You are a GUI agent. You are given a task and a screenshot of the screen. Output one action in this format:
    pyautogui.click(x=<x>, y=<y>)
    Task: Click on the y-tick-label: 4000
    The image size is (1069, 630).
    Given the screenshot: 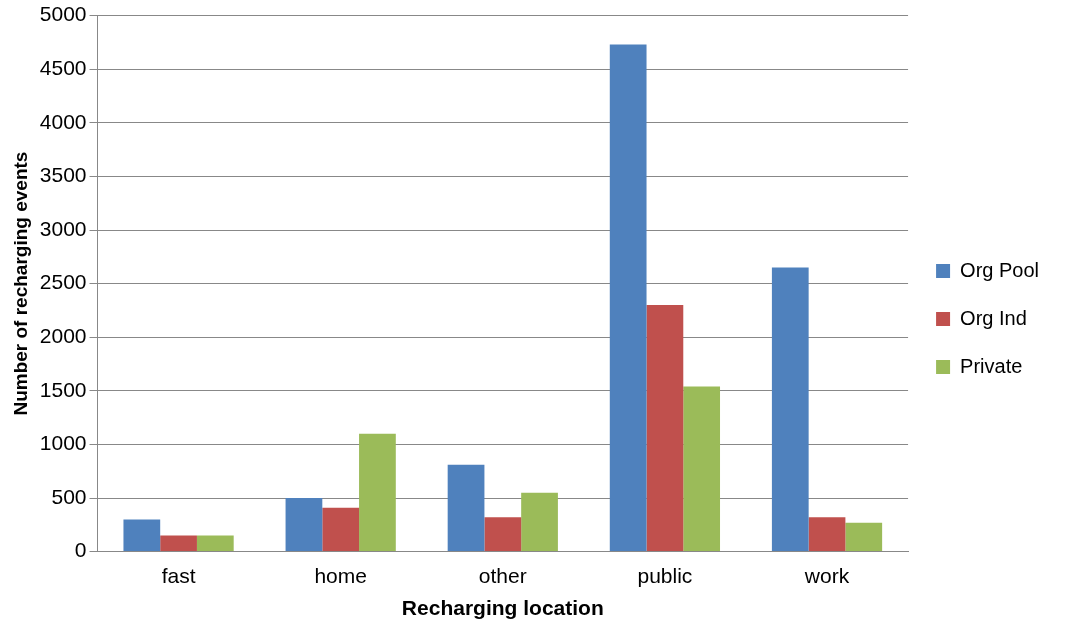 What is the action you would take?
    pyautogui.click(x=63, y=121)
    